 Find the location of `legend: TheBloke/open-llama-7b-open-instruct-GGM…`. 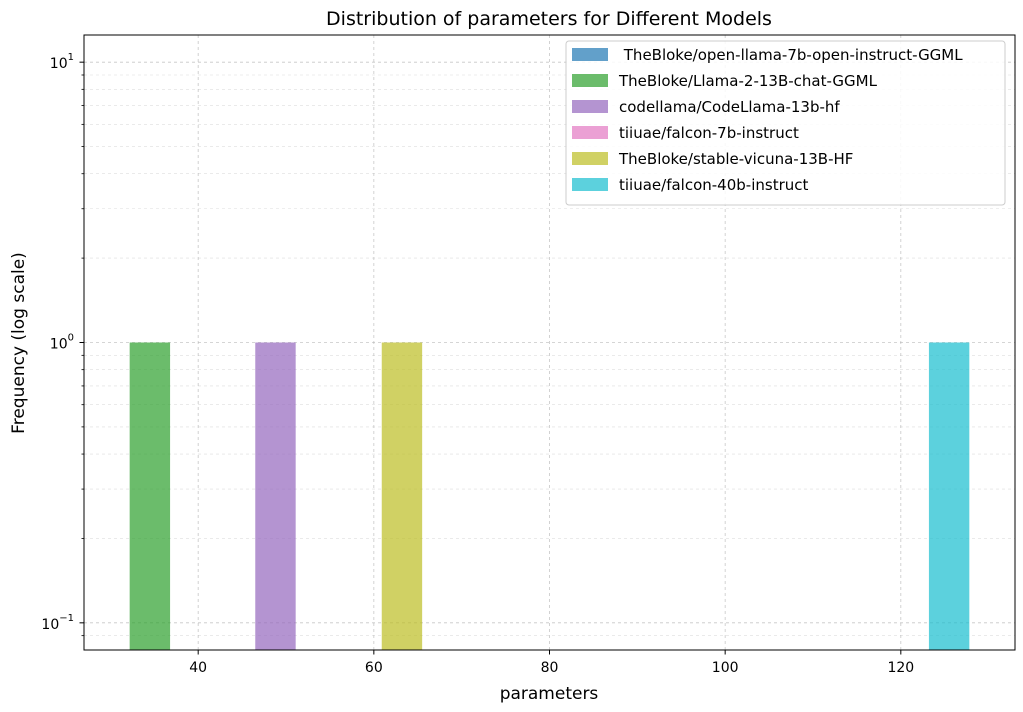

legend: TheBloke/open-llama-7b-open-instruct-GGM… is located at coordinates (785, 123).